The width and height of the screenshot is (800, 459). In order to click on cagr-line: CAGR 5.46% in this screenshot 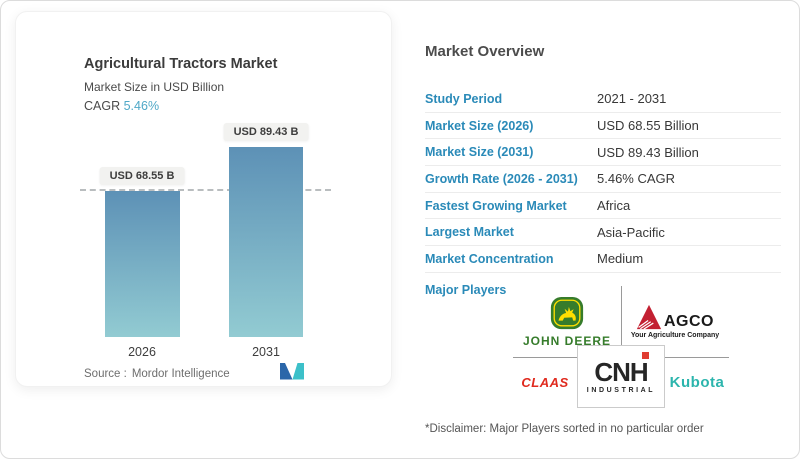, I will do `click(121, 106)`.